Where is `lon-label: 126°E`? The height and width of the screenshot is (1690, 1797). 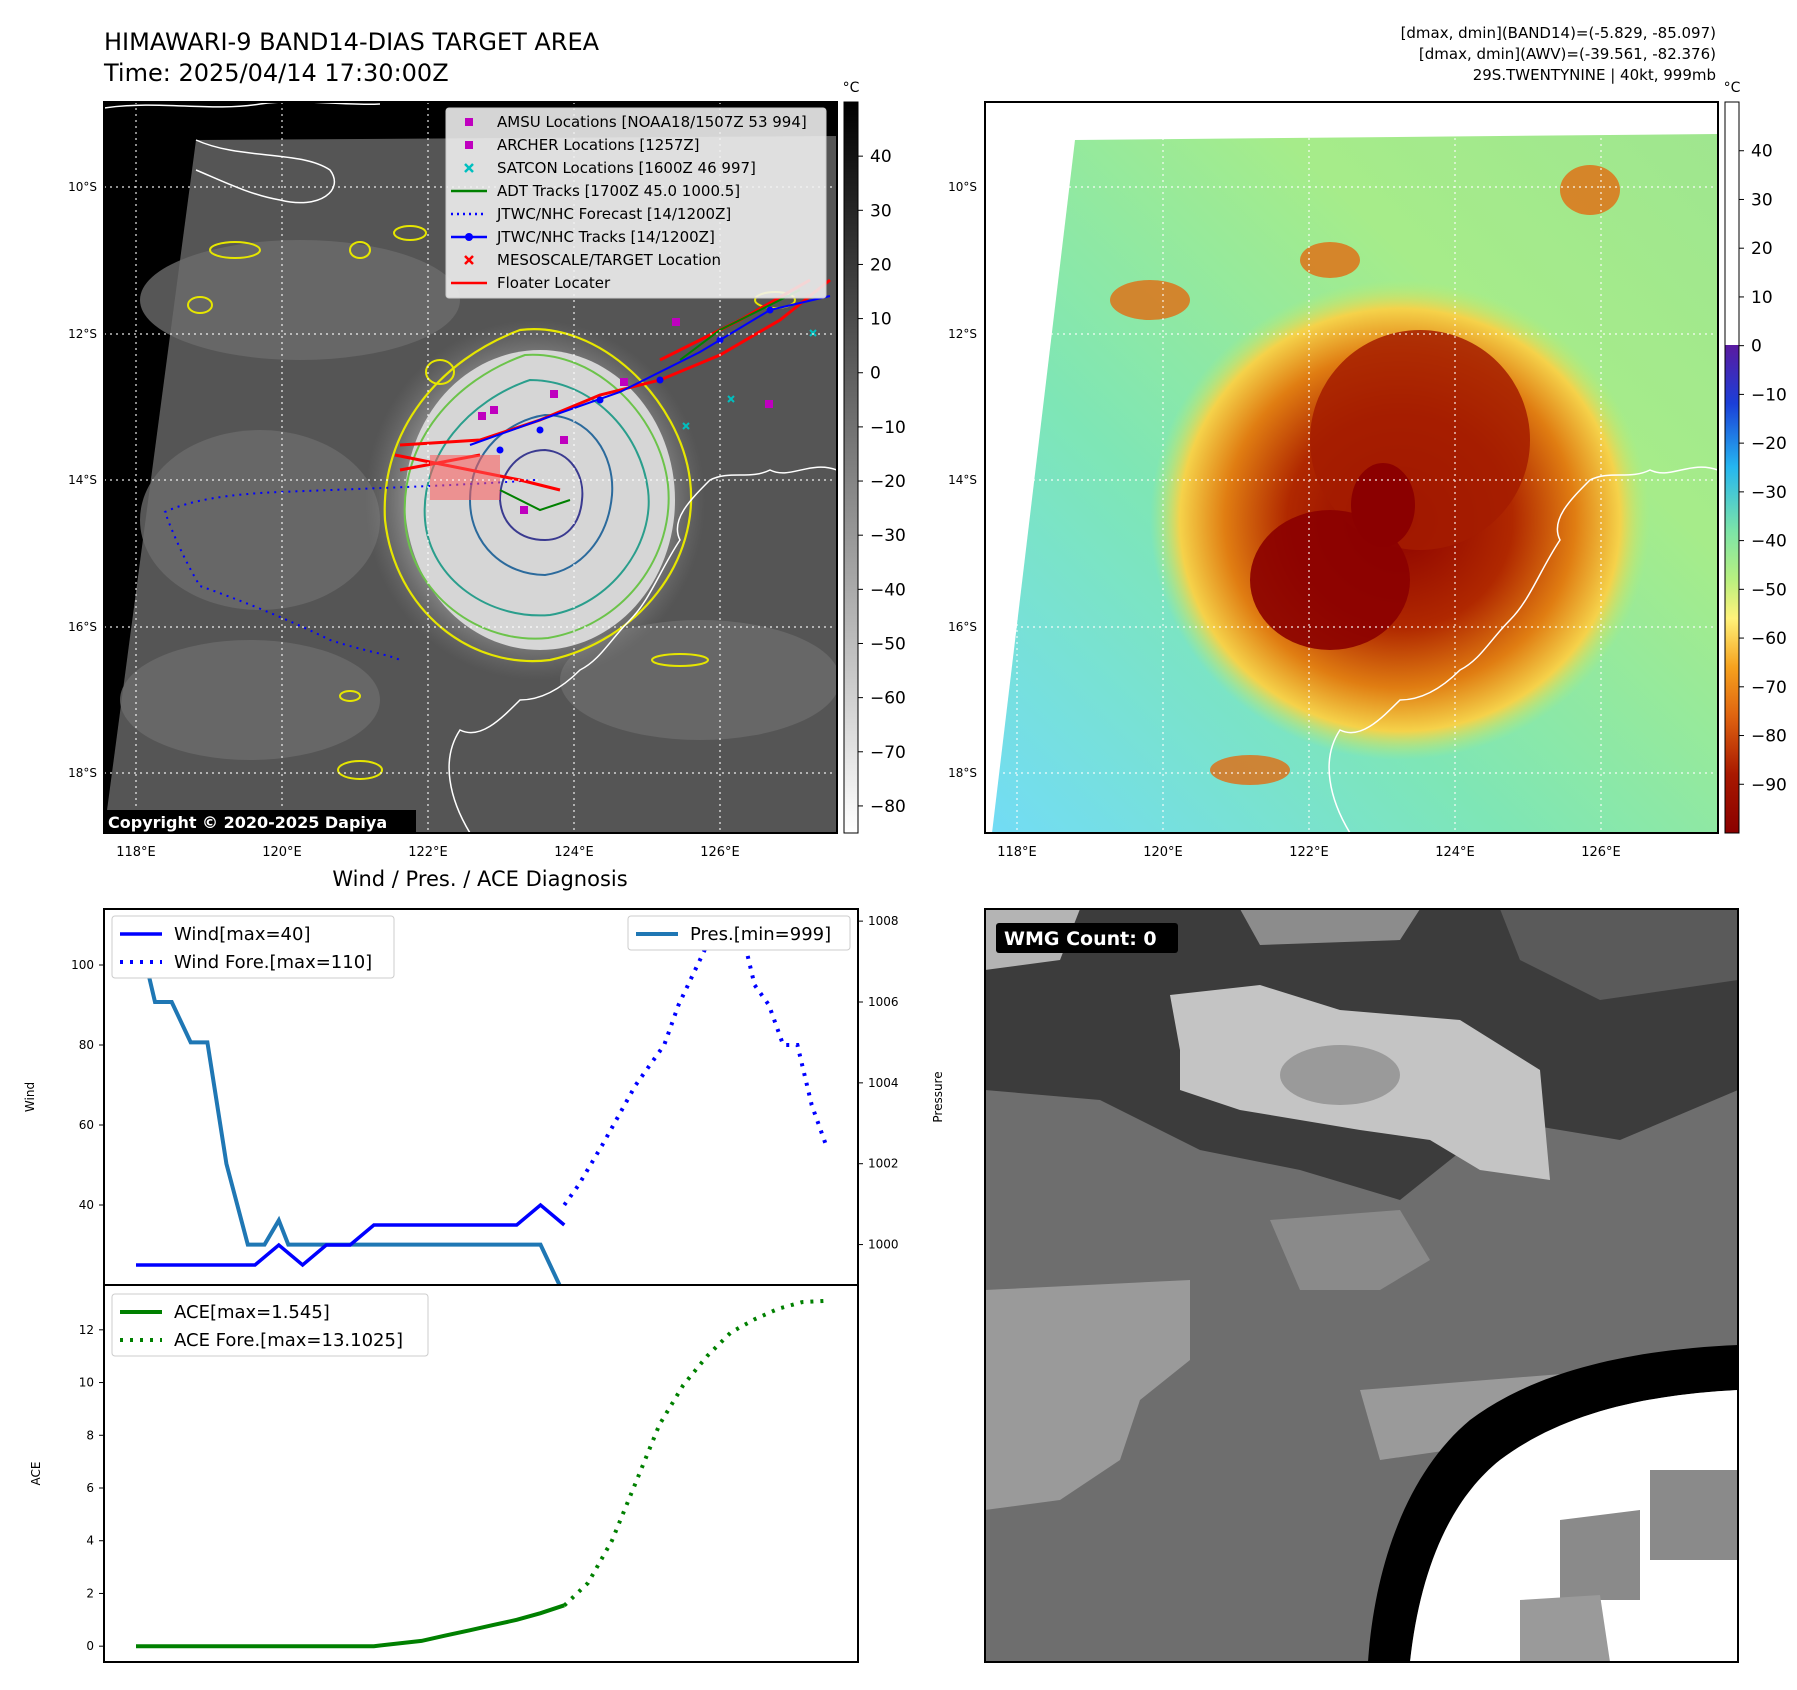 lon-label: 126°E is located at coordinates (1601, 852).